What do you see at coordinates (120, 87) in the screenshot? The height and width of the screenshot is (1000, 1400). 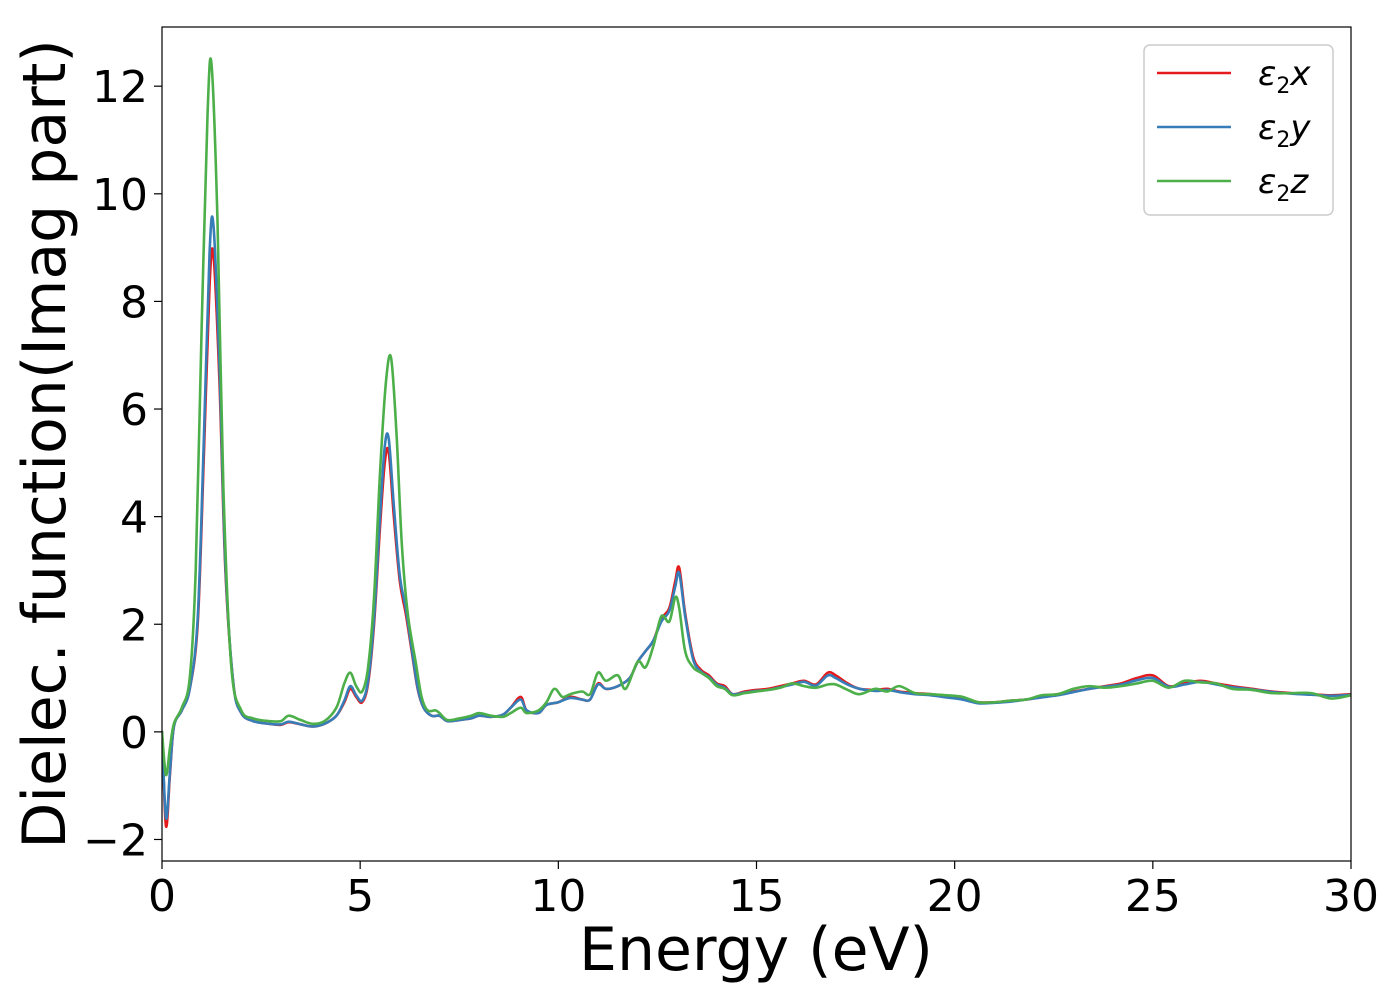 I see `y-tick-label: 12` at bounding box center [120, 87].